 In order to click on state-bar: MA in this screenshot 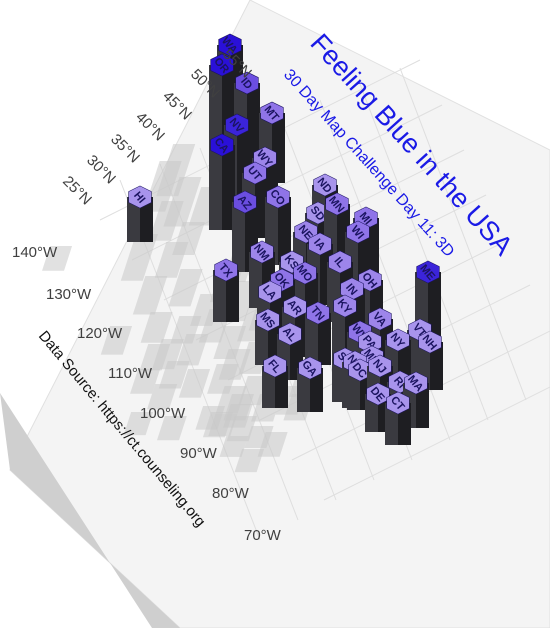, I will do `click(416, 399)`.